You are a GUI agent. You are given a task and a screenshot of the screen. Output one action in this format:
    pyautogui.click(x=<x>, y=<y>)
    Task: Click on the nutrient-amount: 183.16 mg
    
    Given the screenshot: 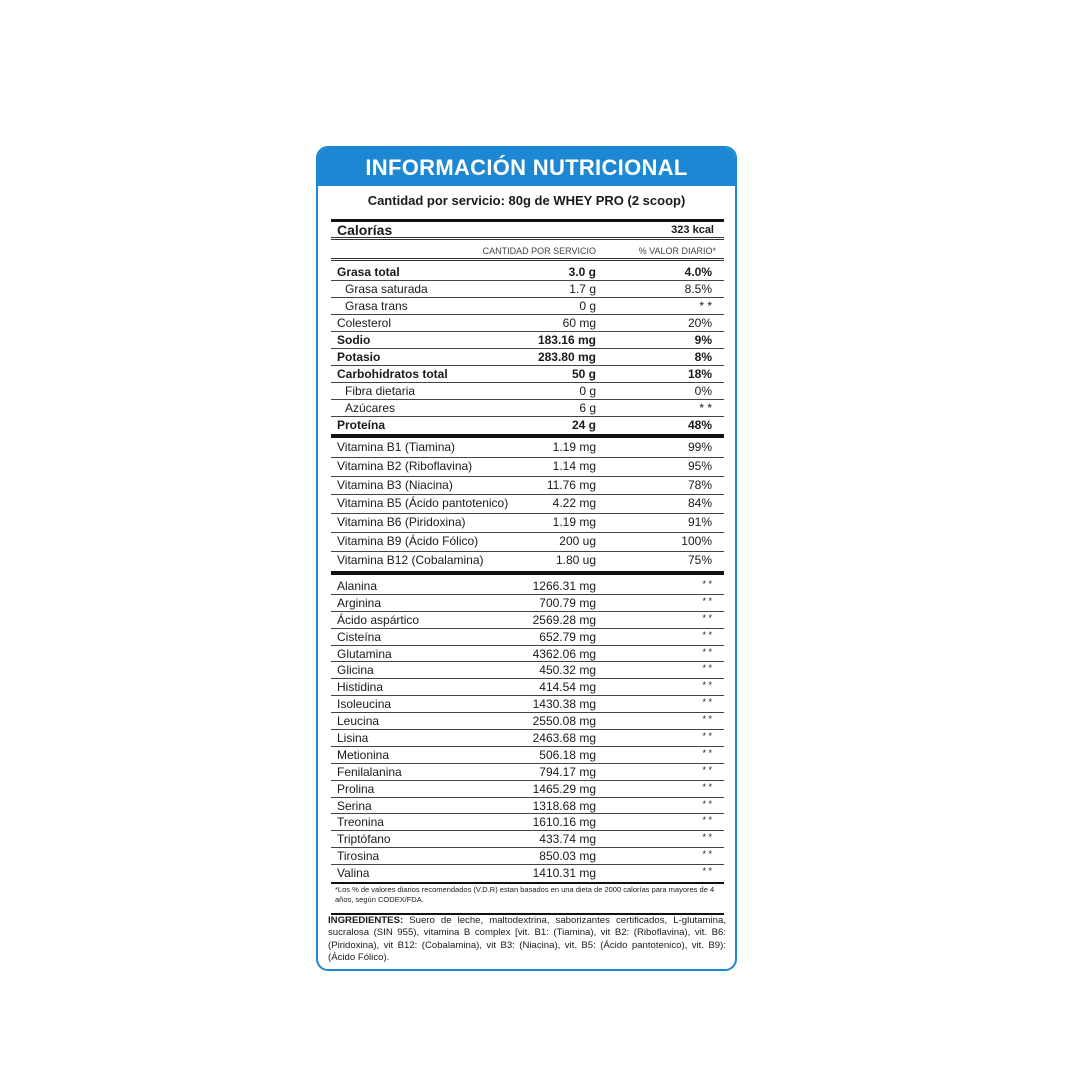 What is the action you would take?
    pyautogui.click(x=566, y=340)
    